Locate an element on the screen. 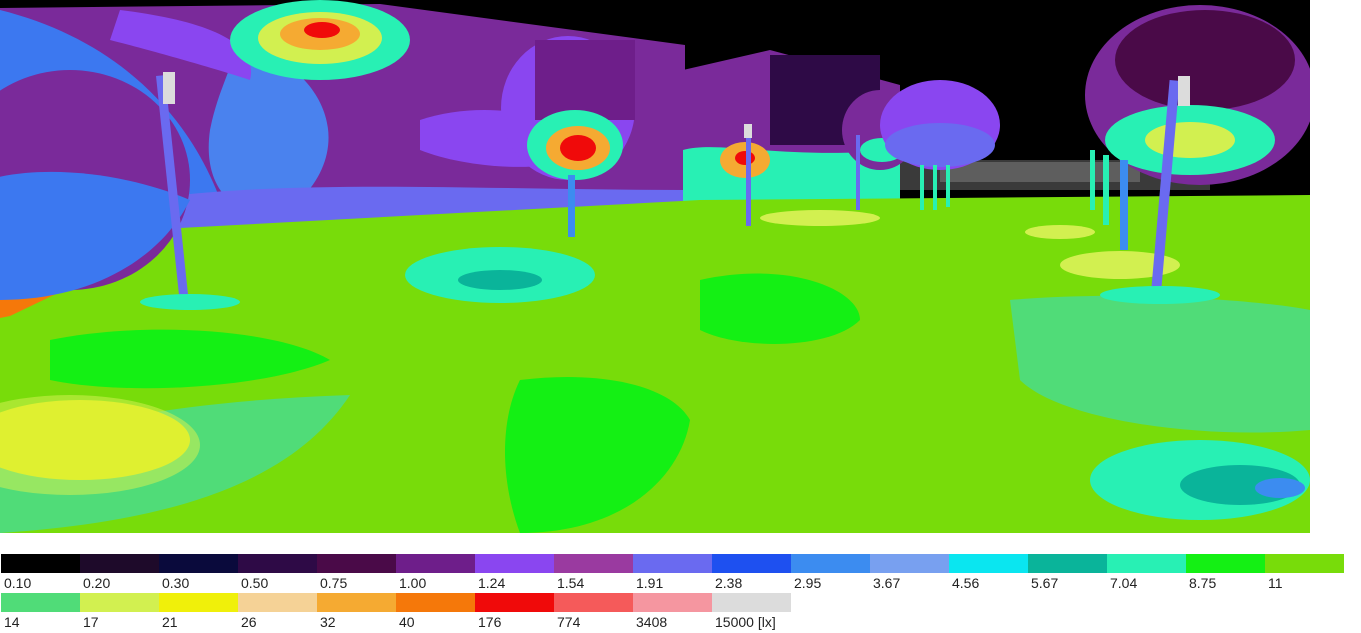  sphere-right-large-glow-core is located at coordinates (1190, 140).